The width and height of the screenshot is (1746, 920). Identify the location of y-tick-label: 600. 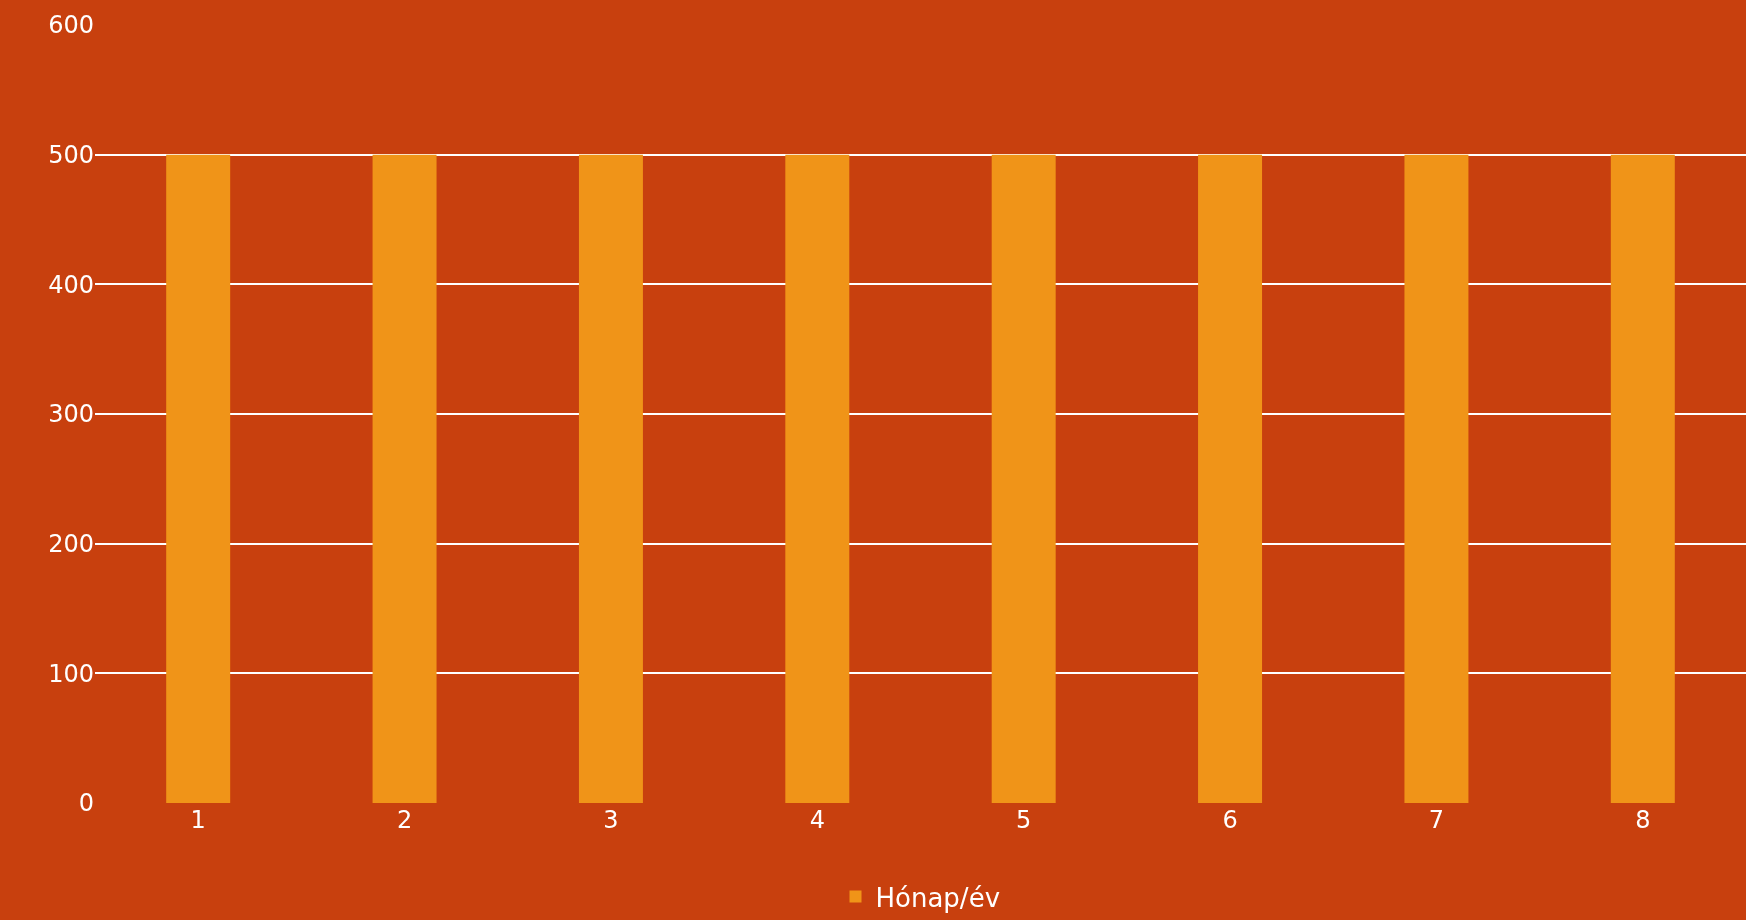
(71, 25).